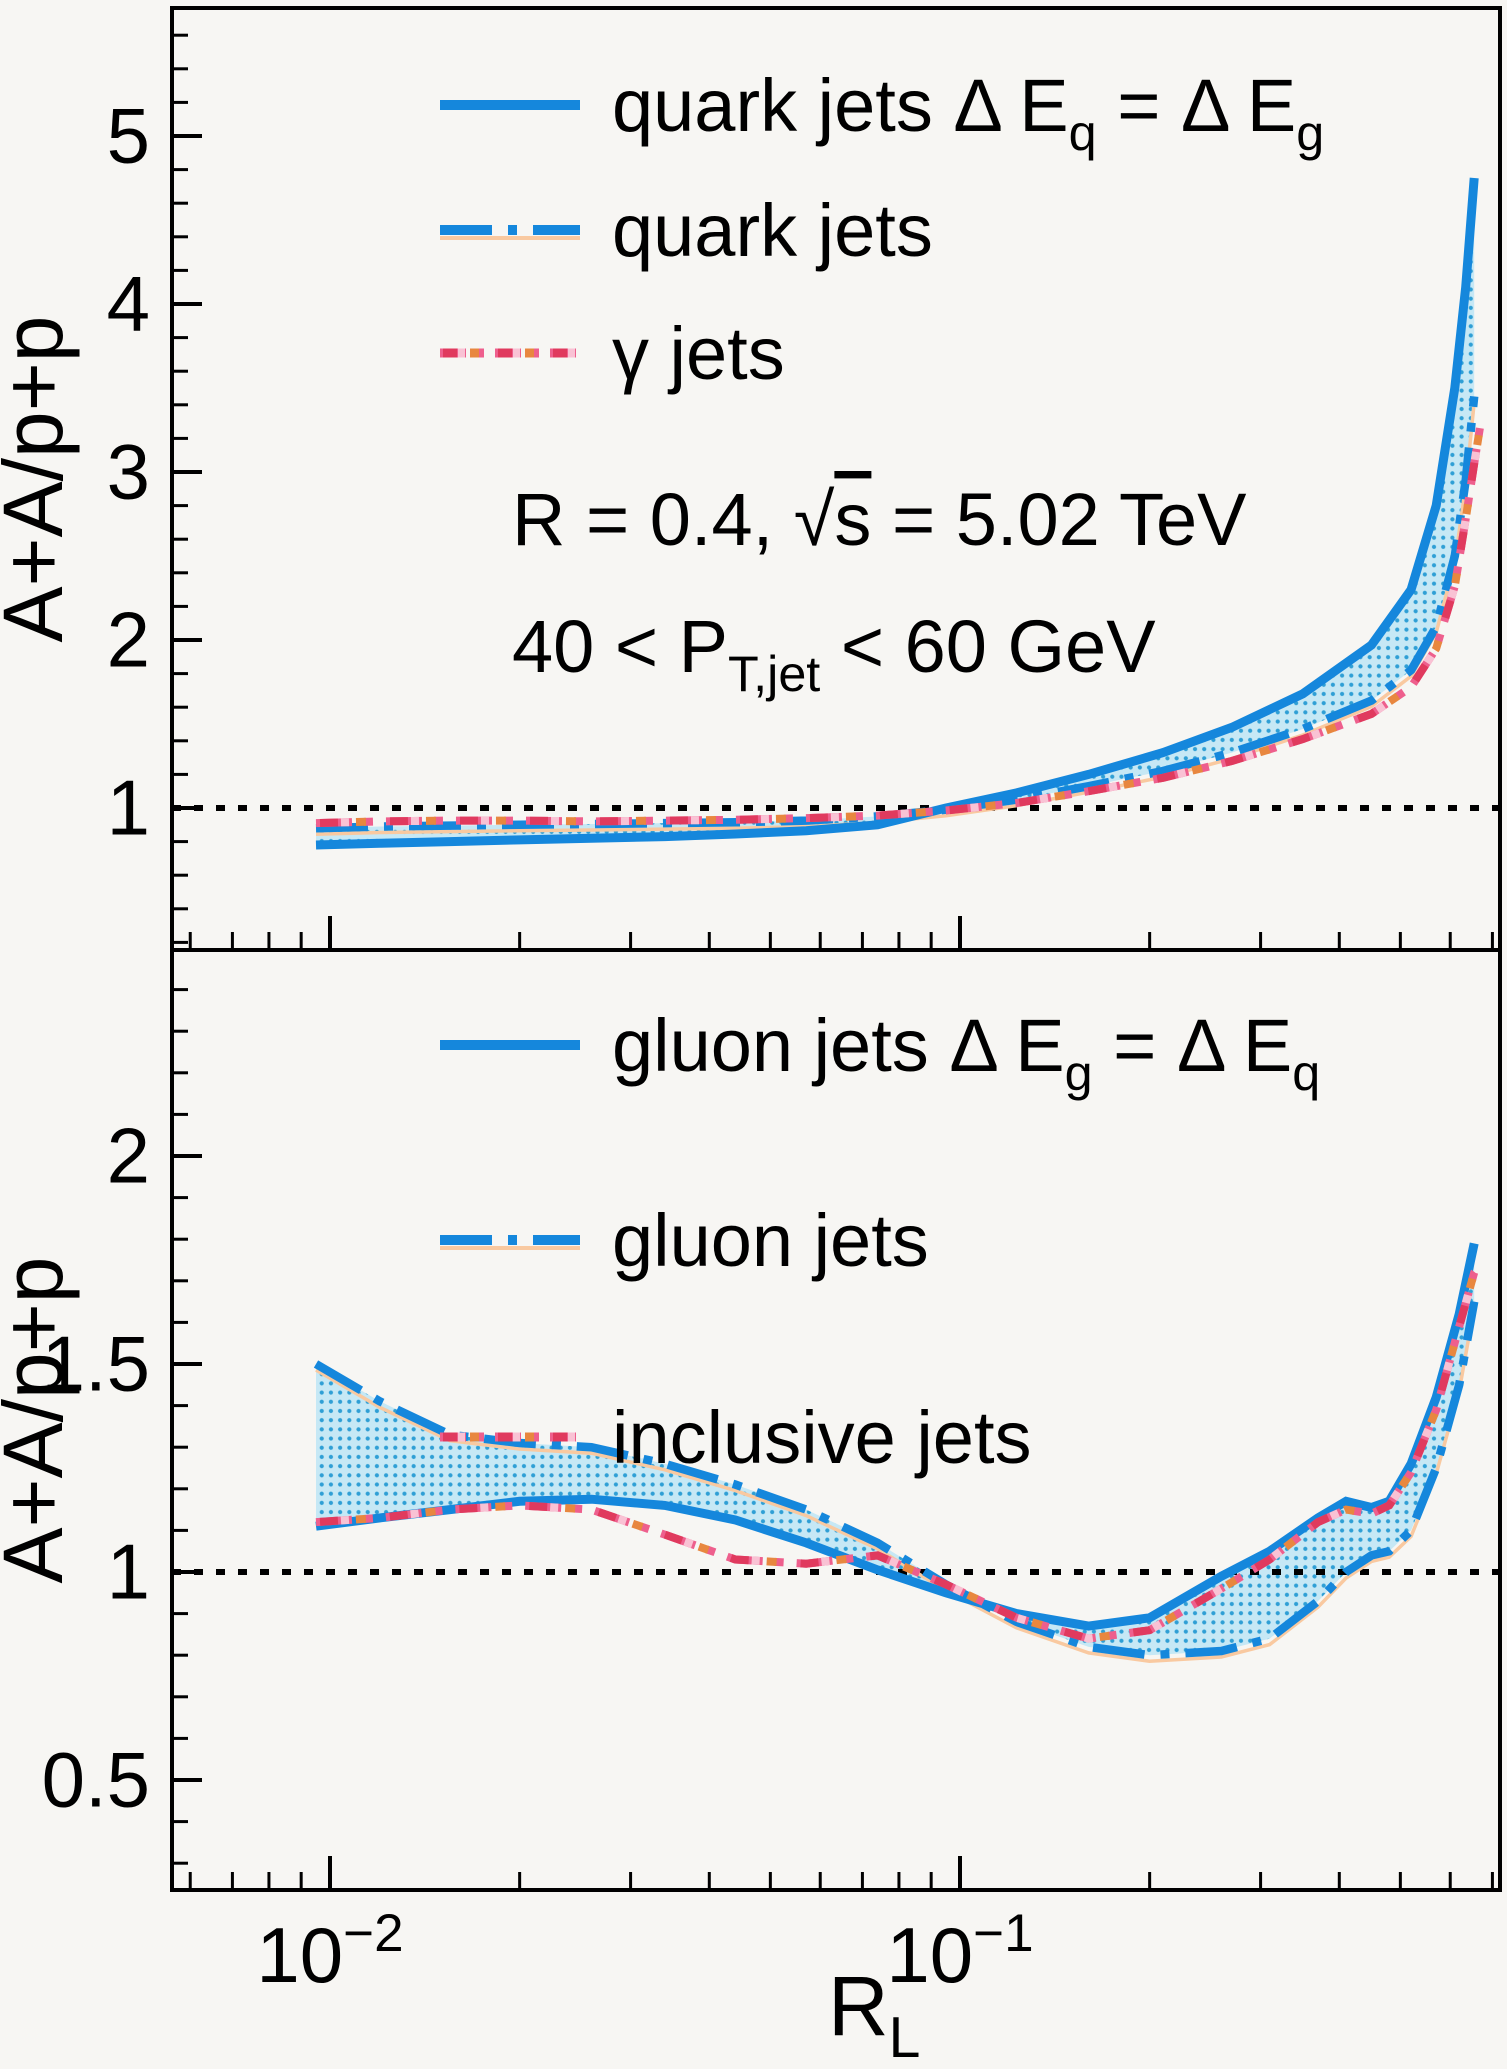 Image resolution: width=1507 pixels, height=2069 pixels. Describe the element at coordinates (879, 519) in the screenshot. I see `top-annotation-1: R = 0.4, √s = 5.02 TeV` at that location.